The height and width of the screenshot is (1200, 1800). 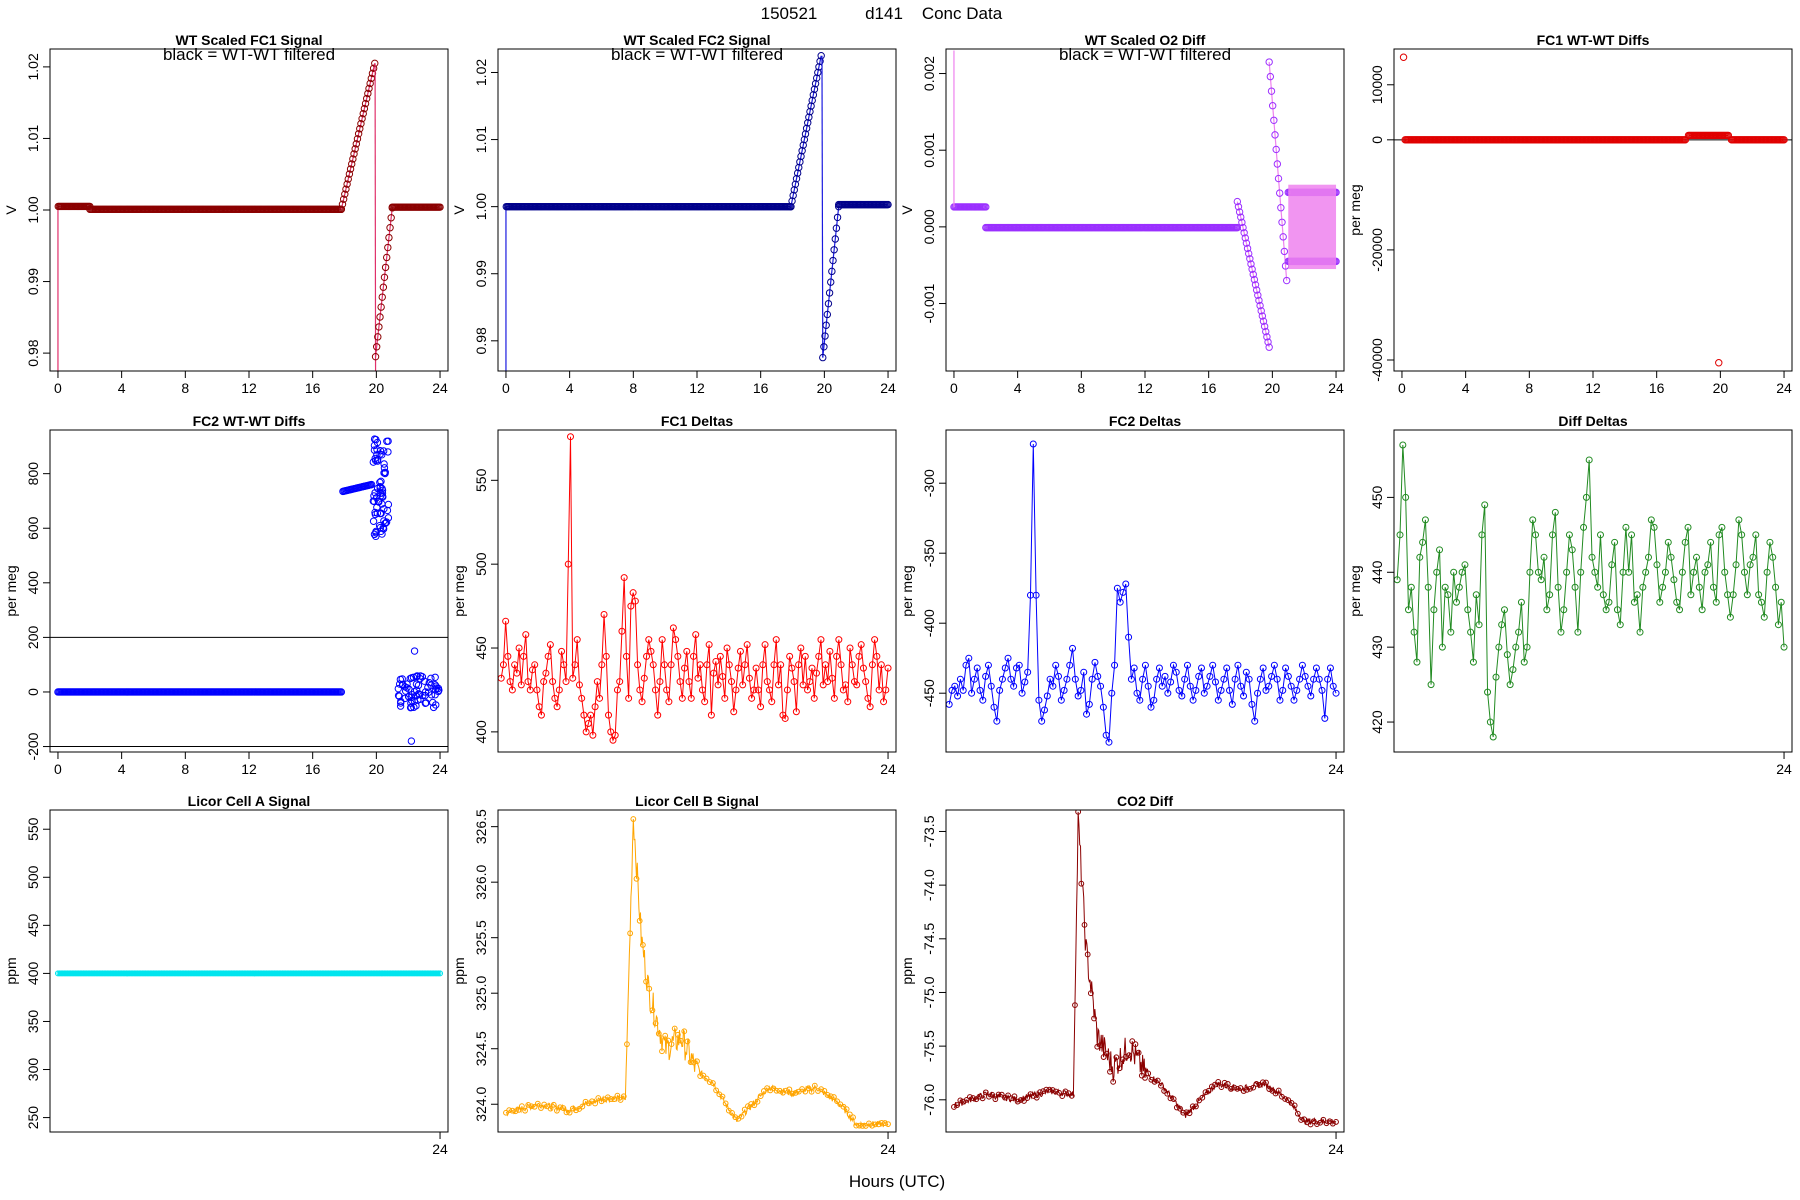 I want to click on x-tick-label-fc2wt-4: 4, so click(x=122, y=769).